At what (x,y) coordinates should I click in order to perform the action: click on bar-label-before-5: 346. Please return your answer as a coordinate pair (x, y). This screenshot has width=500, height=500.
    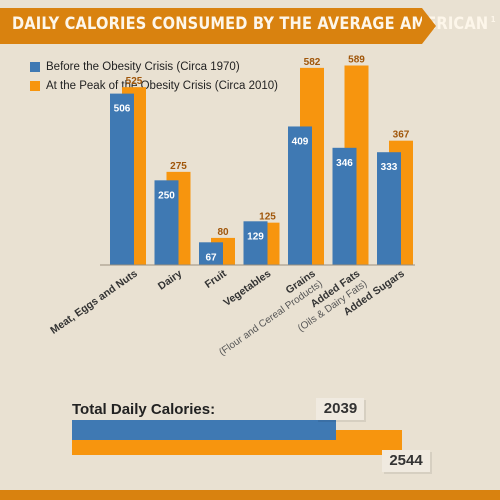
    Looking at the image, I should click on (344, 163).